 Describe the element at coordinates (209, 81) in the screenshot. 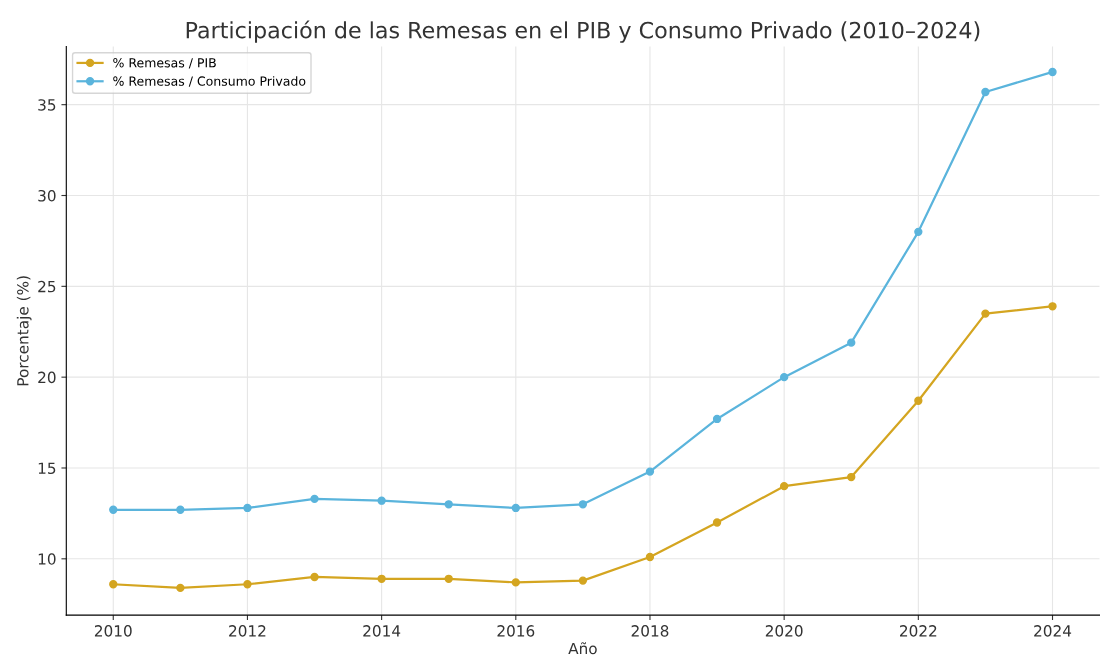

I see `legend-label: % Remesas / Consumo Privado` at that location.